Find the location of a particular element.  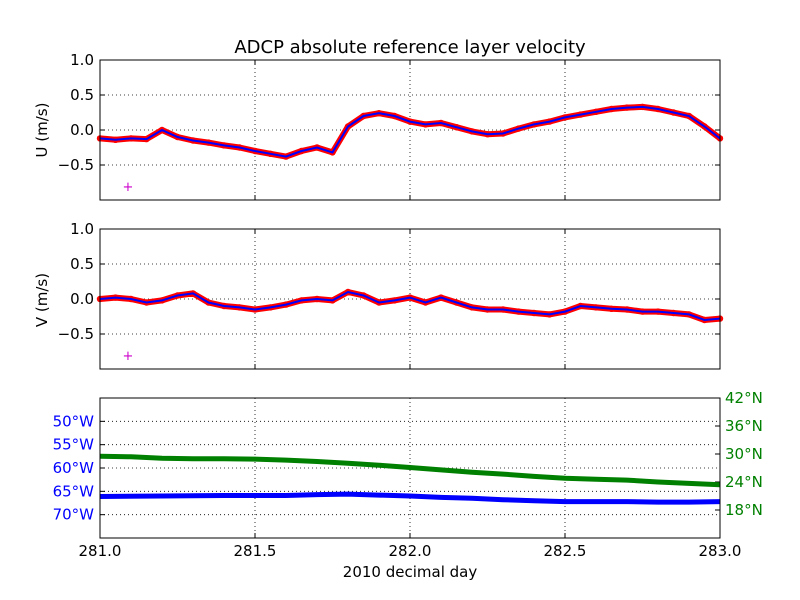

latitude-tick-label: 30°N is located at coordinates (744, 454).